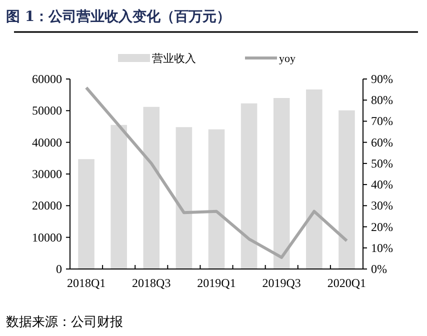 The width and height of the screenshot is (427, 336). Describe the element at coordinates (47, 237) in the screenshot. I see `y-tick-label: 10000` at that location.